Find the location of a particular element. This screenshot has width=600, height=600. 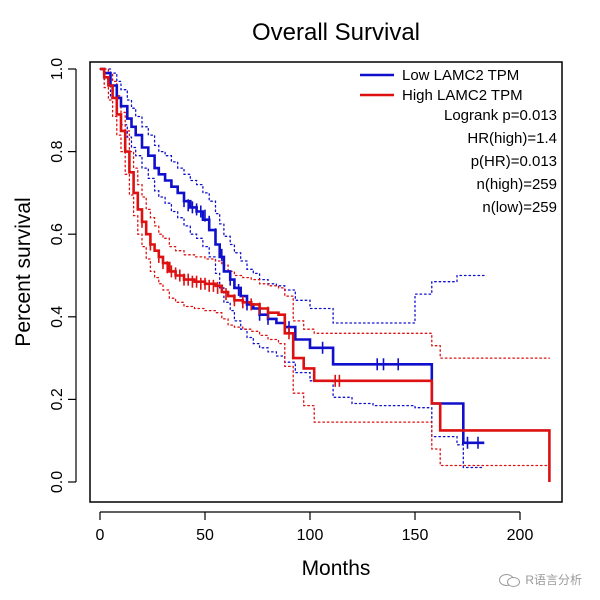

x-axis-title: Months is located at coordinates (336, 568).